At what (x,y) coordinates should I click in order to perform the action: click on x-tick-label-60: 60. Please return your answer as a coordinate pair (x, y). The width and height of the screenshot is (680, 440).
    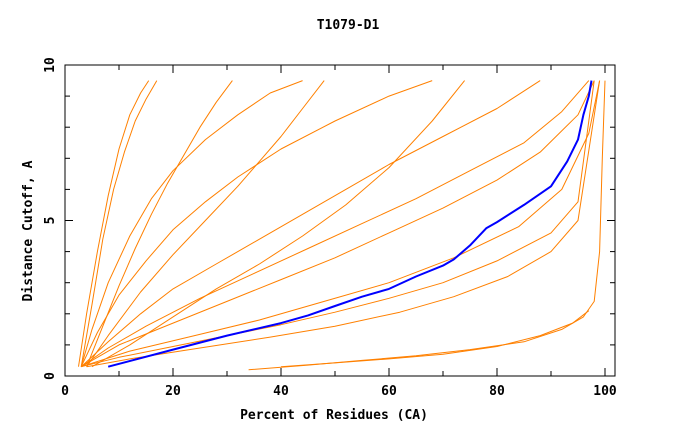
    Looking at the image, I should click on (389, 391).